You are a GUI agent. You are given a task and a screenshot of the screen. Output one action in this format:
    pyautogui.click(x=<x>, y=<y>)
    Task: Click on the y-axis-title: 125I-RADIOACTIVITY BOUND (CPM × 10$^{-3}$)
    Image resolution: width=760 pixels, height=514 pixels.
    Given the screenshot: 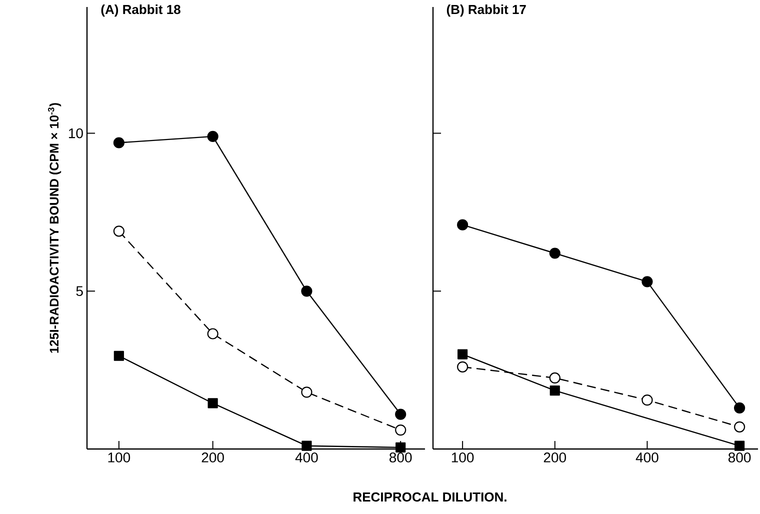 What is the action you would take?
    pyautogui.click(x=55, y=228)
    